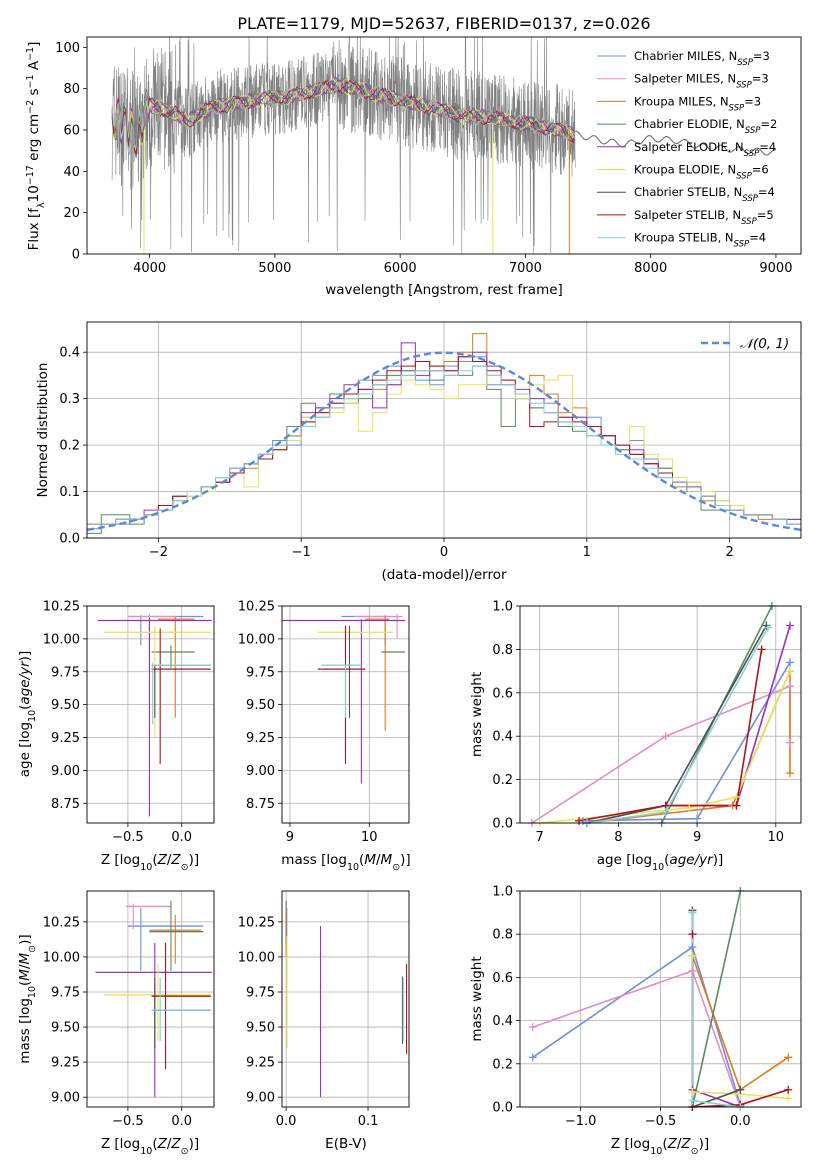  I want to click on y-axis-label: mass [log10(M/M⊙)], so click(27, 998).